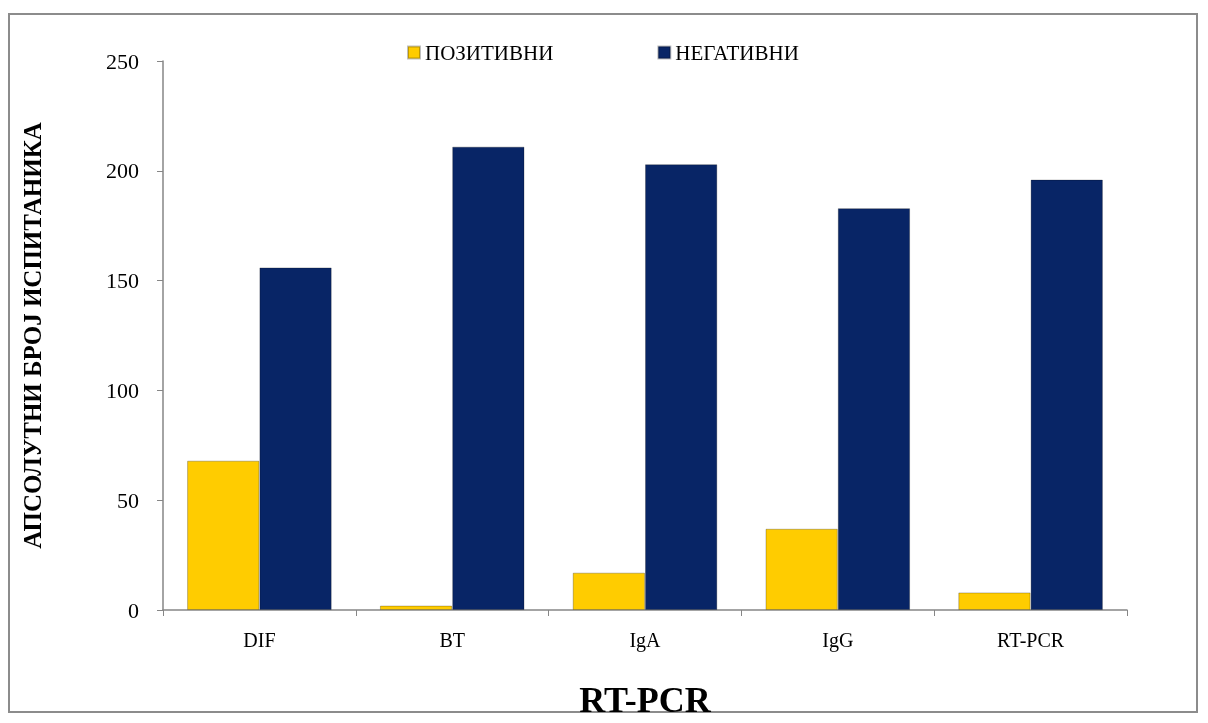 The width and height of the screenshot is (1208, 723). What do you see at coordinates (838, 640) in the screenshot?
I see `x-tick-label: IgG` at bounding box center [838, 640].